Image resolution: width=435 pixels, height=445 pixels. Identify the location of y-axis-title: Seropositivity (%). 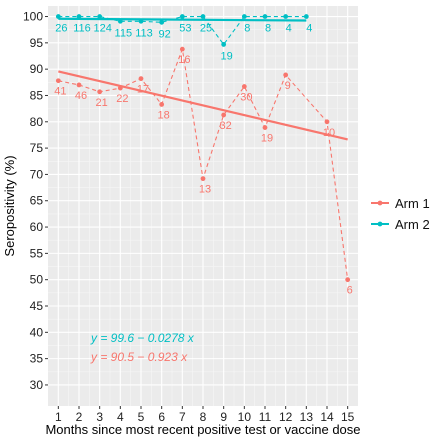
(9, 205).